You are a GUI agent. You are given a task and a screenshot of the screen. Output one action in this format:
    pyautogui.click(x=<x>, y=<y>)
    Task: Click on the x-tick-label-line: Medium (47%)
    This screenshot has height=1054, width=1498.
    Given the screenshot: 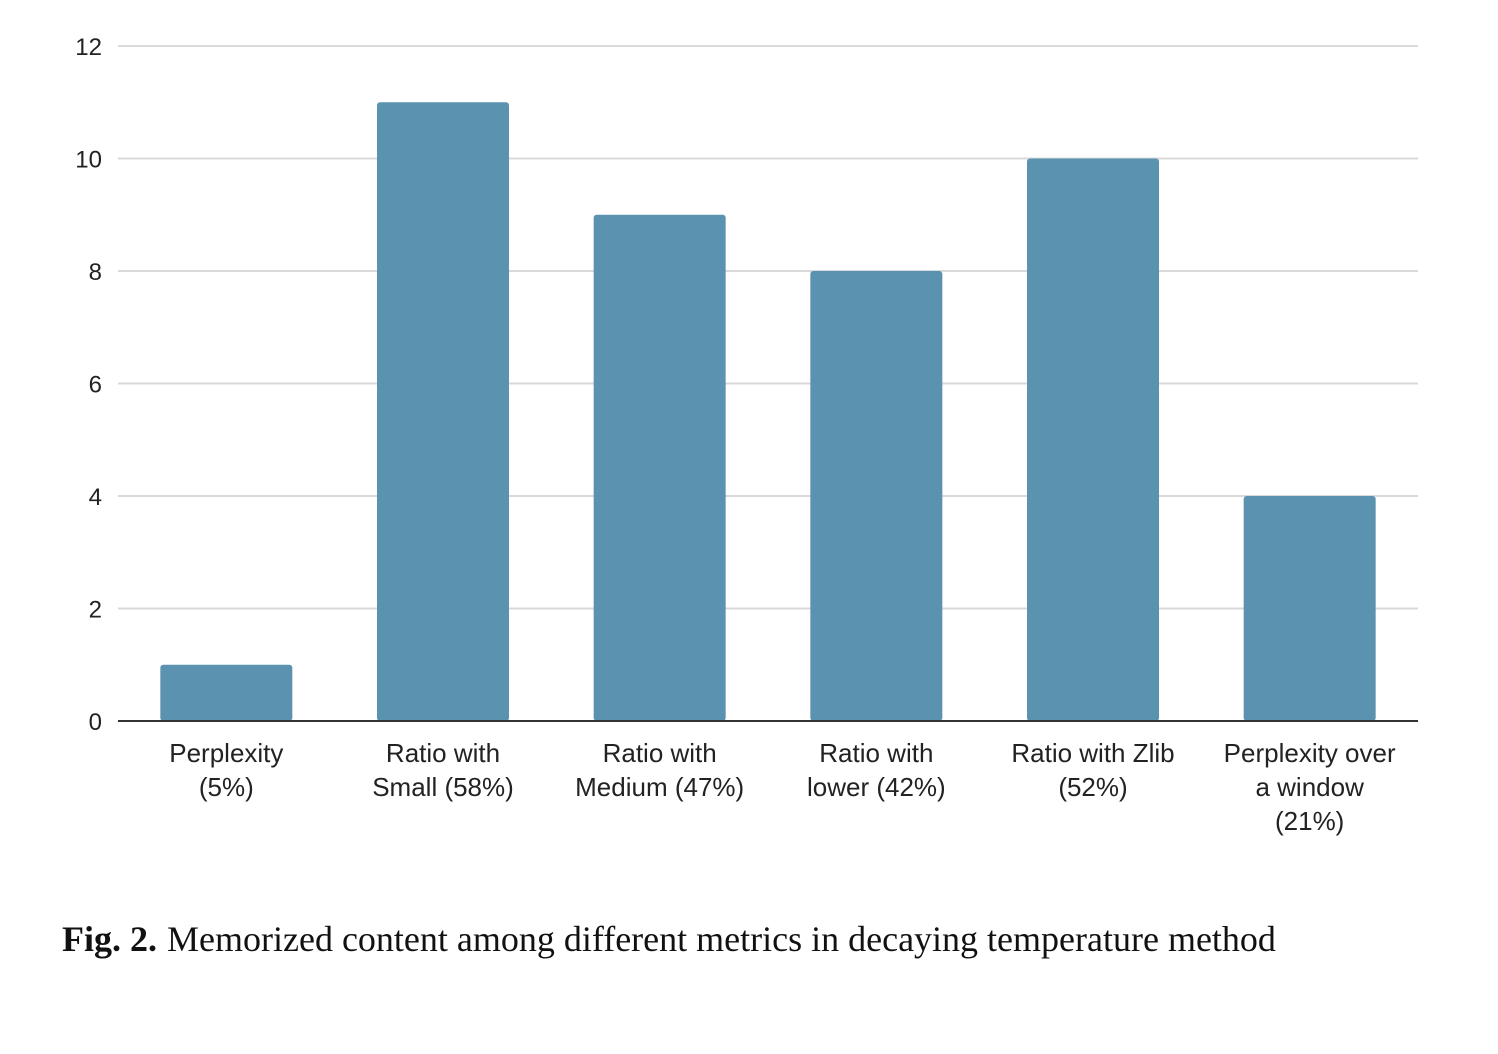 What is the action you would take?
    pyautogui.click(x=659, y=787)
    